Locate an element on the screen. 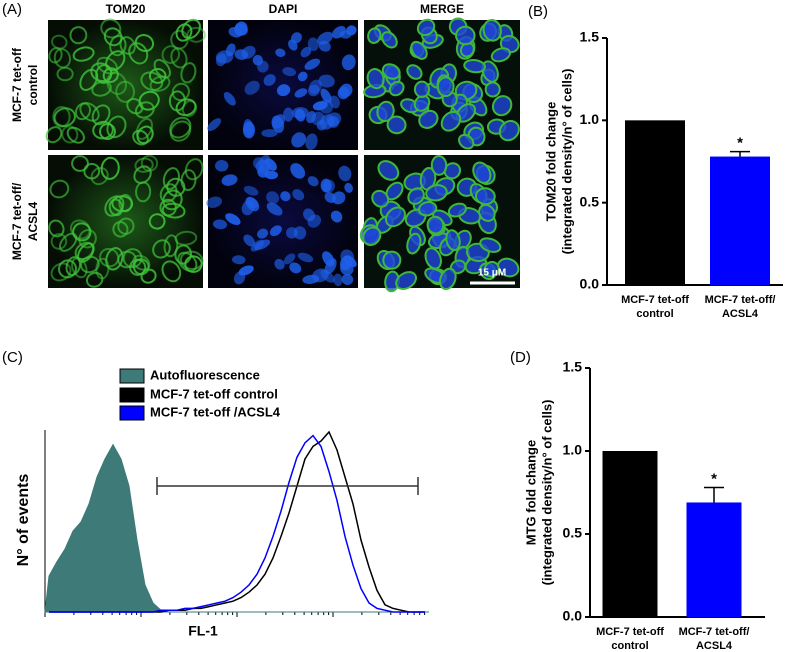  histogram-line is located at coordinates (237, 523).